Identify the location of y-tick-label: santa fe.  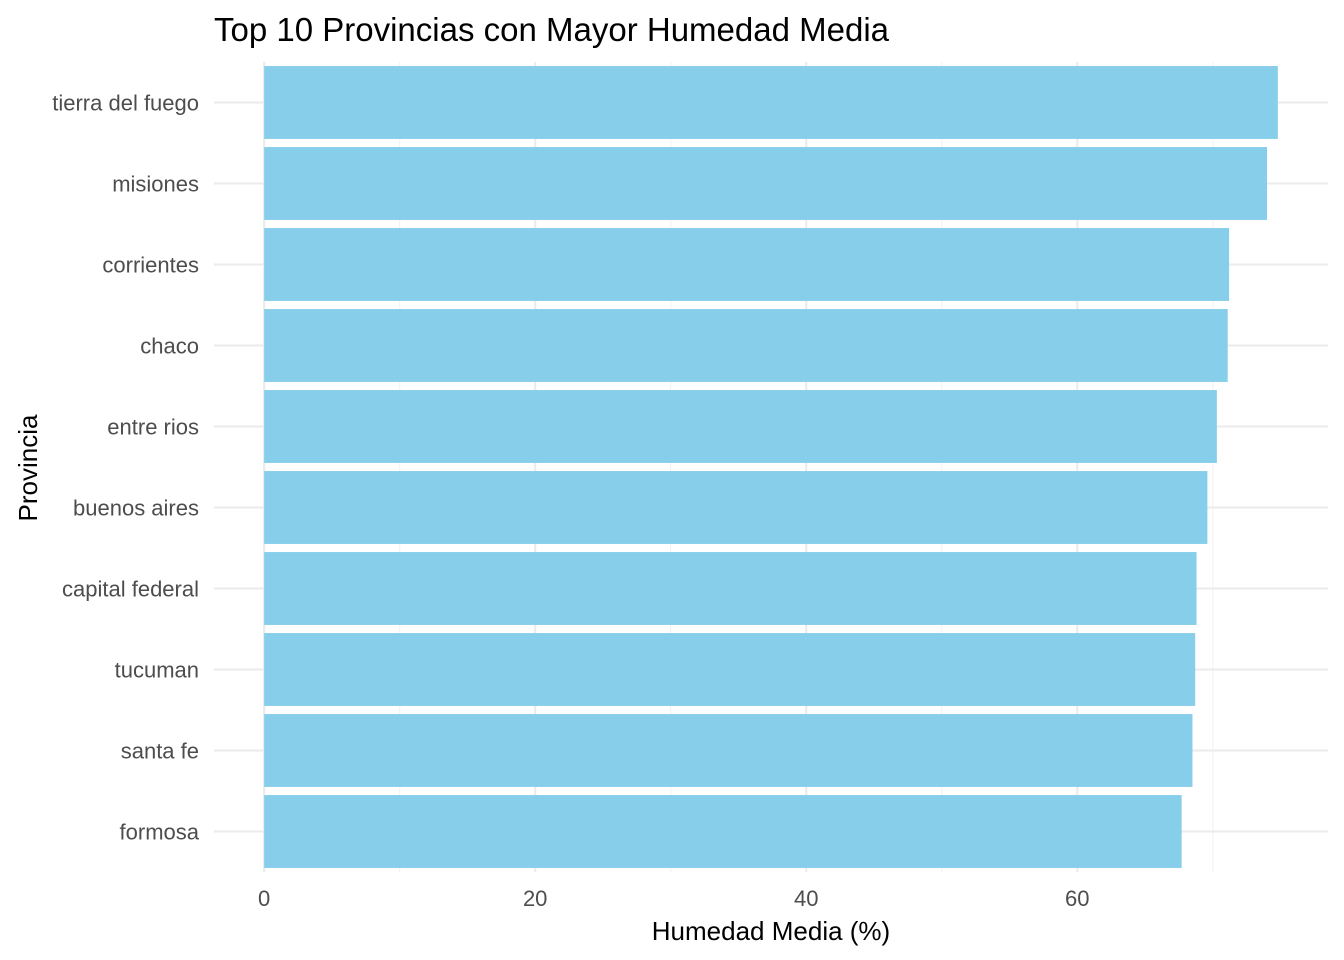
(160, 751).